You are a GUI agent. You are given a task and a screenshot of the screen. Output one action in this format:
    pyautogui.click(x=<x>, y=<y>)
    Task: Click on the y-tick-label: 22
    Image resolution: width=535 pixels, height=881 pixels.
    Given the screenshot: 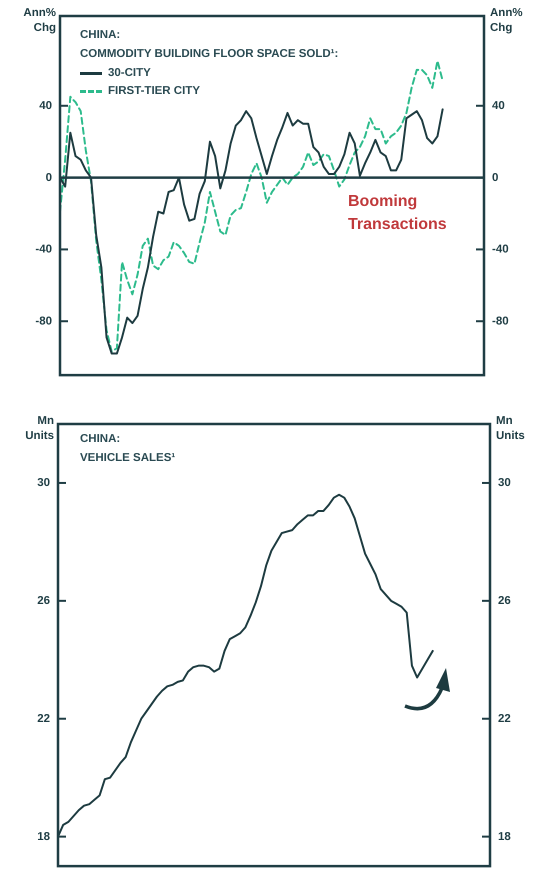 What is the action you would take?
    pyautogui.click(x=43, y=718)
    